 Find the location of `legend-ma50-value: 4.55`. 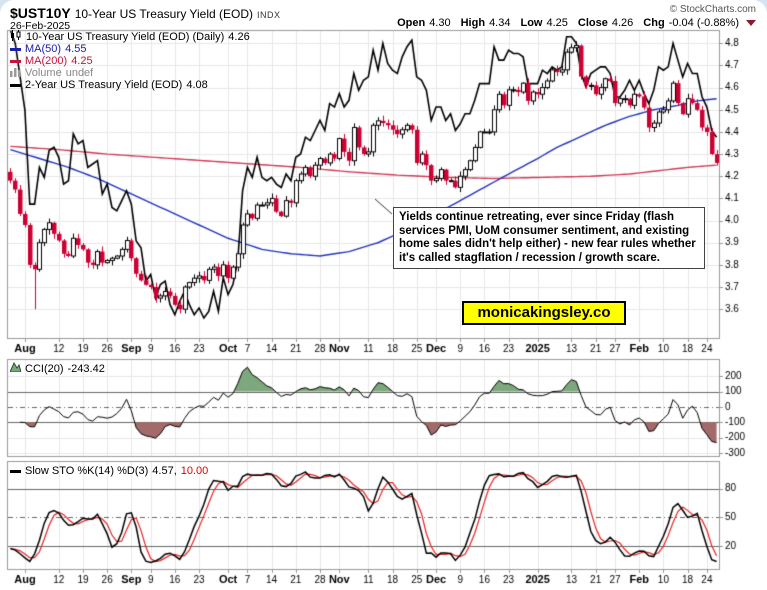

legend-ma50-value: 4.55 is located at coordinates (76, 49).